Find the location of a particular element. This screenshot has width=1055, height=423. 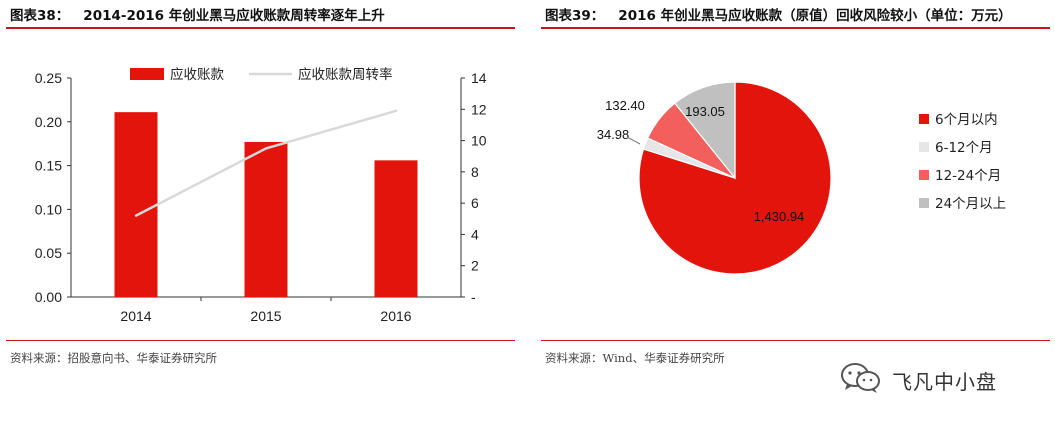

right-tick-label: - is located at coordinates (473, 297).